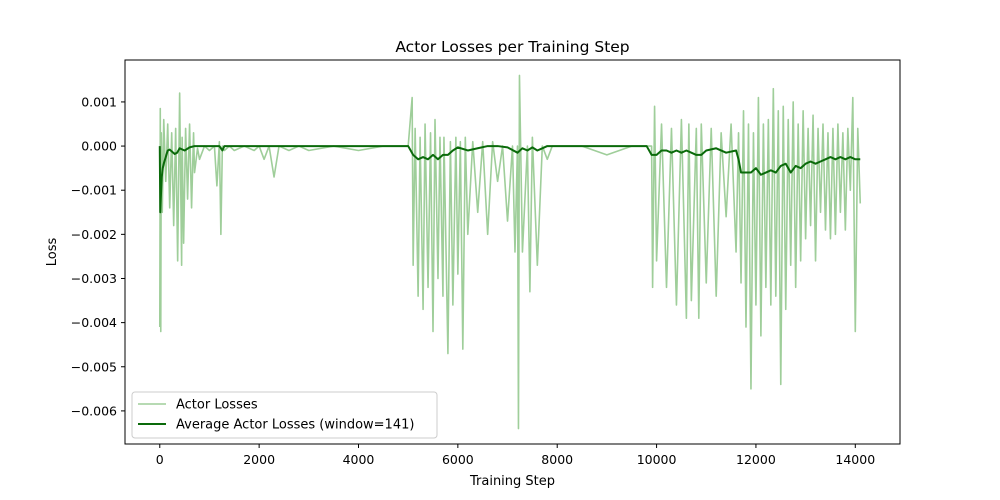 This screenshot has height=500, width=1000. I want to click on legend-label-1: Actor Losses, so click(217, 405).